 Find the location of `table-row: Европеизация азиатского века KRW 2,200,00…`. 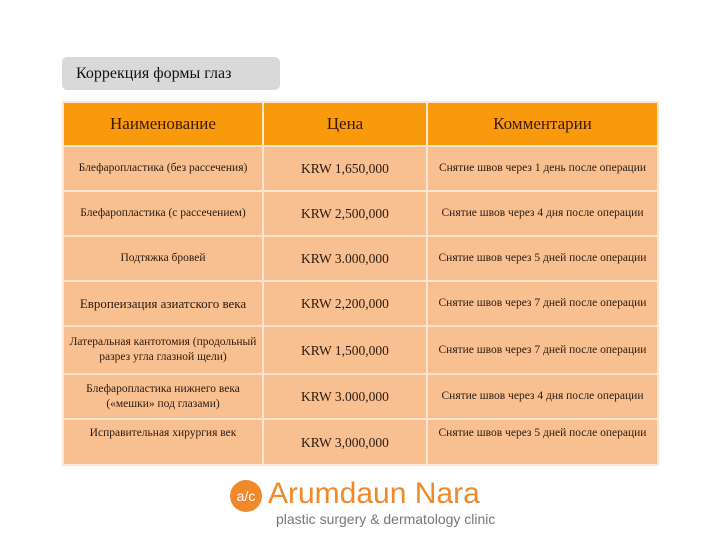

table-row: Европеизация азиатского века KRW 2,200,00… is located at coordinates (360, 303).